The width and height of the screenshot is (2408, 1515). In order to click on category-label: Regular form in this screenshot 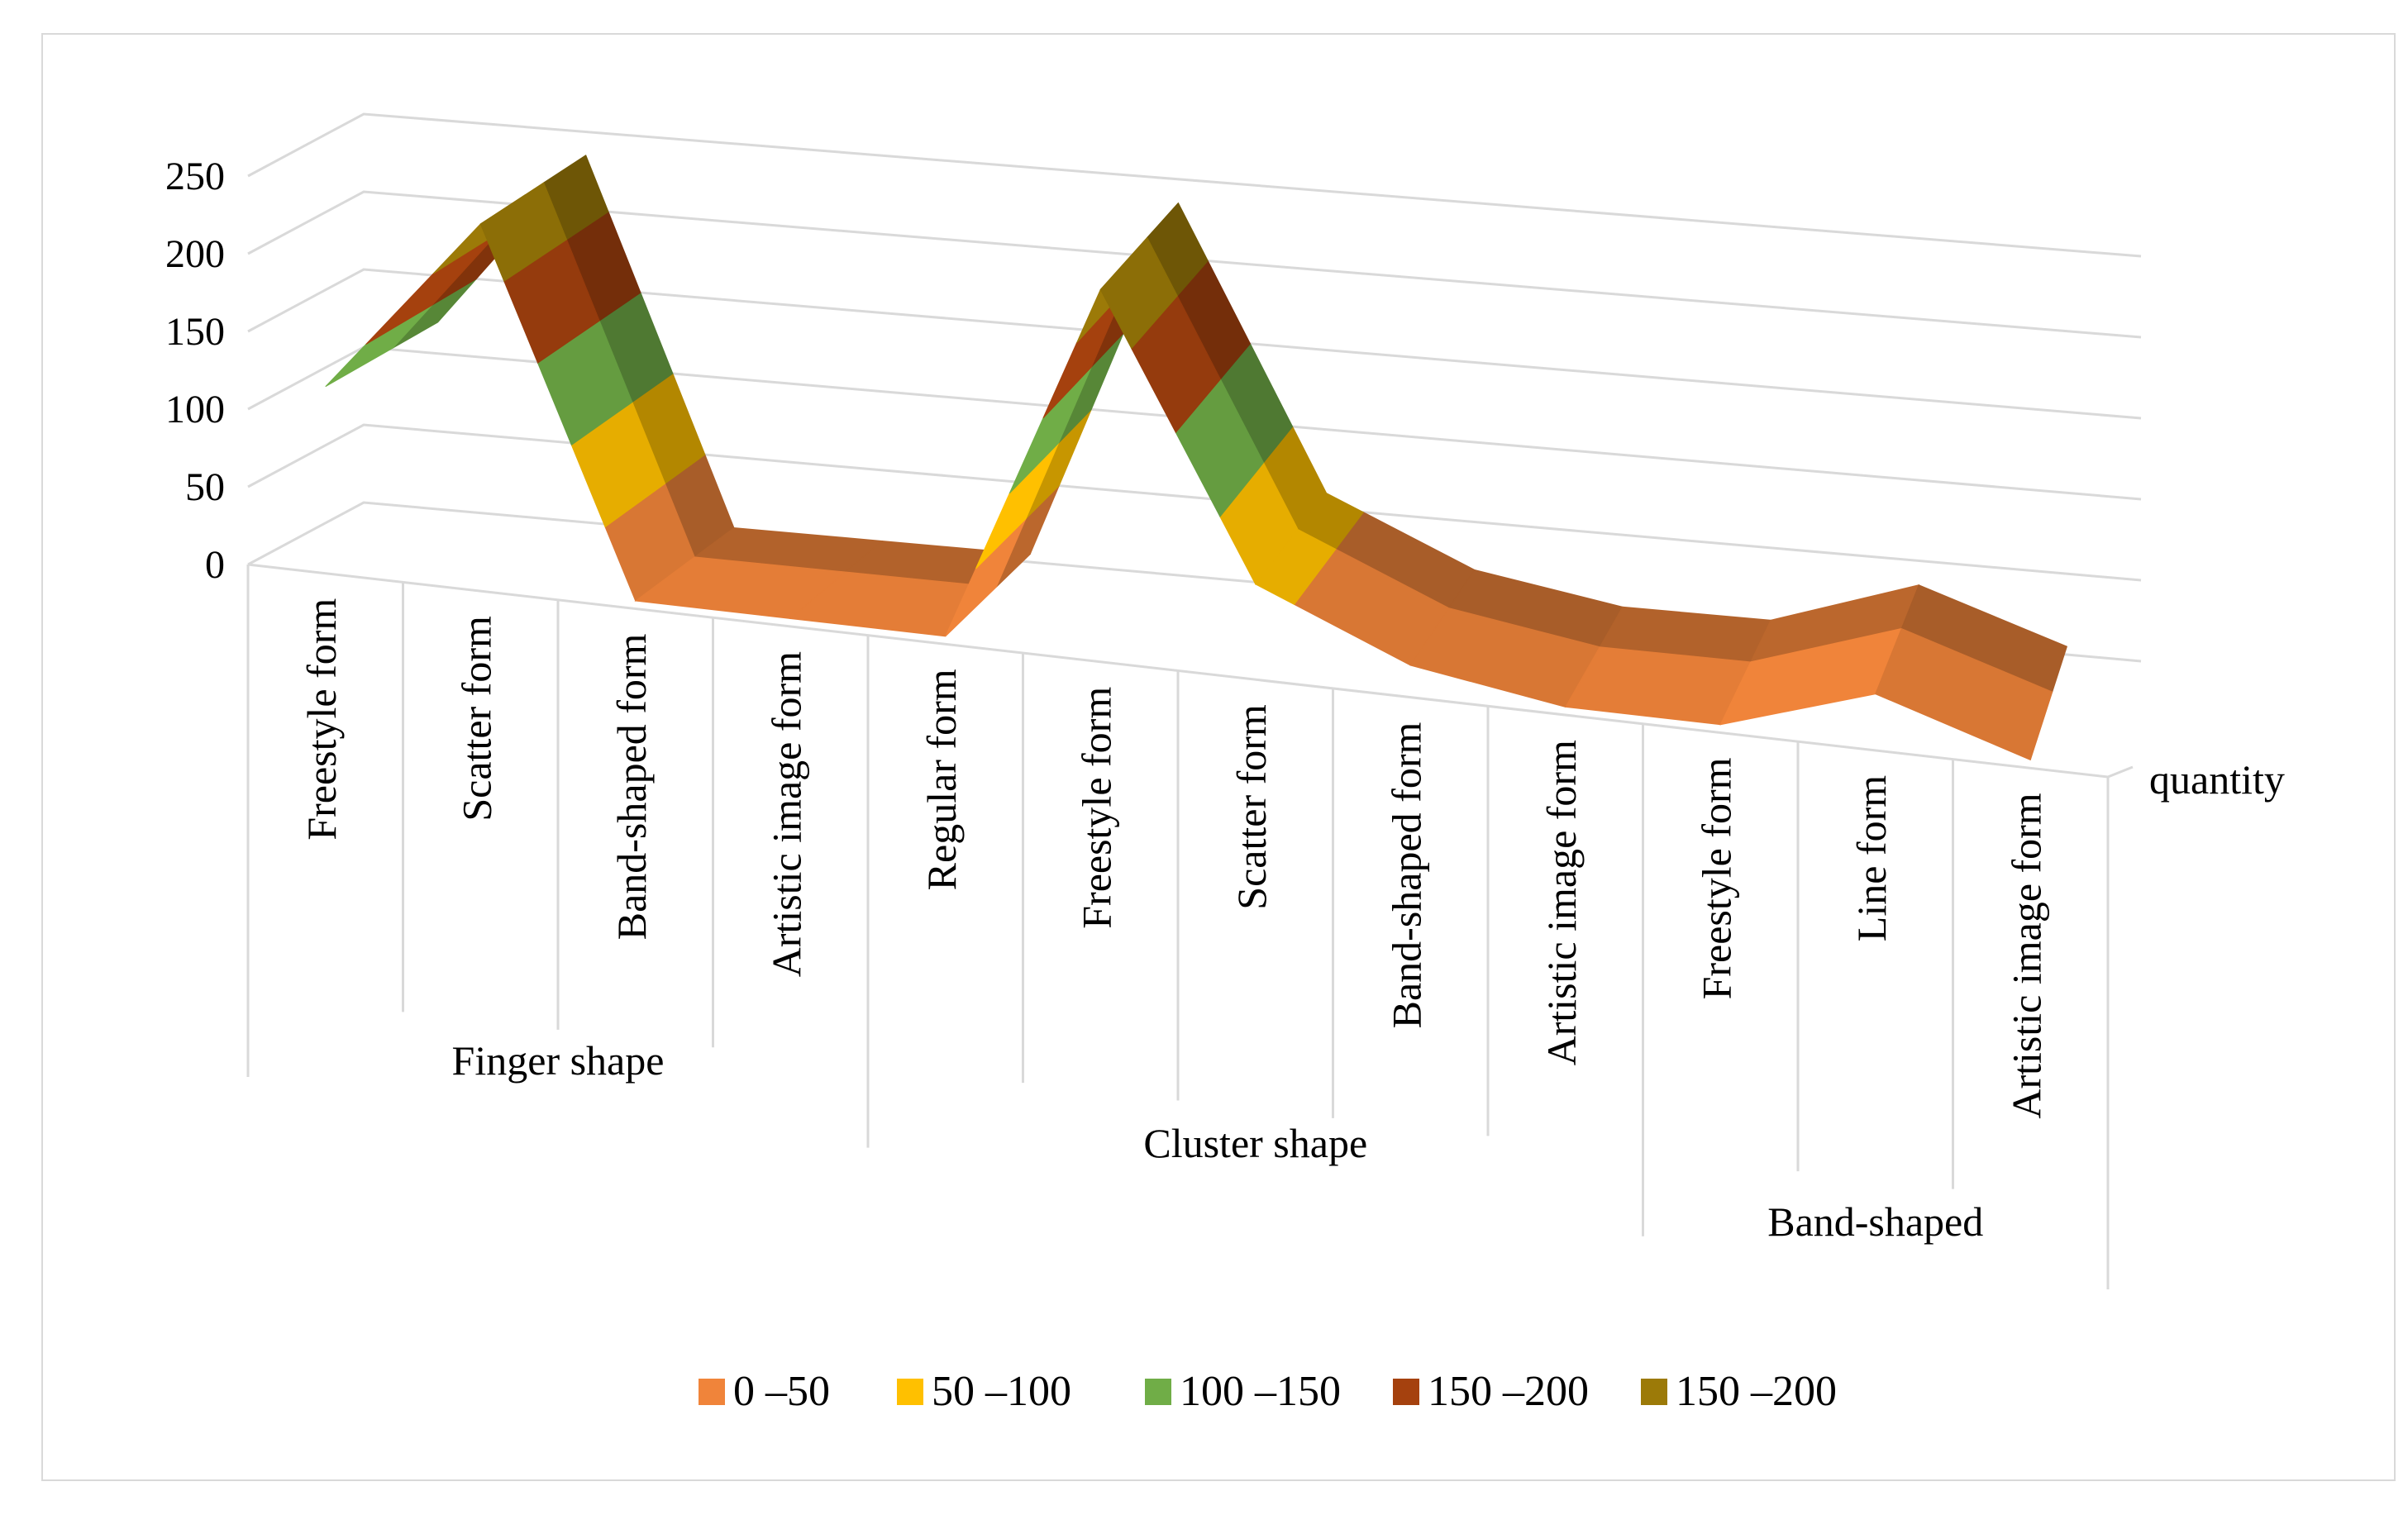, I will do `click(941, 779)`.